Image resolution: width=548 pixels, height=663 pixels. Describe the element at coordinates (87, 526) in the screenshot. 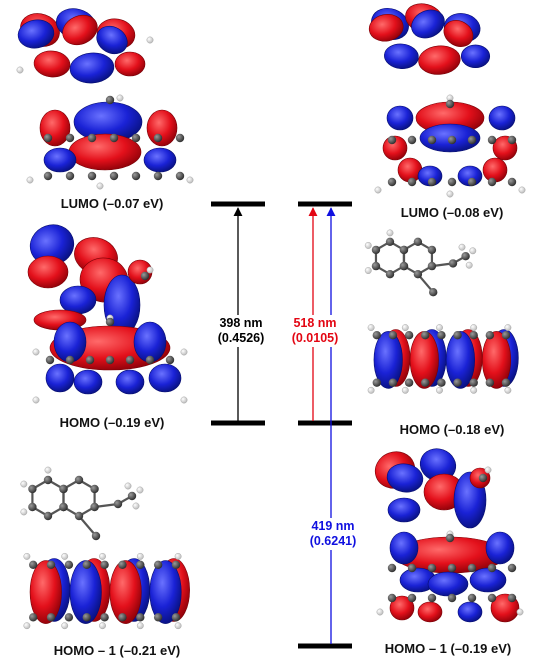

I see `bond` at that location.